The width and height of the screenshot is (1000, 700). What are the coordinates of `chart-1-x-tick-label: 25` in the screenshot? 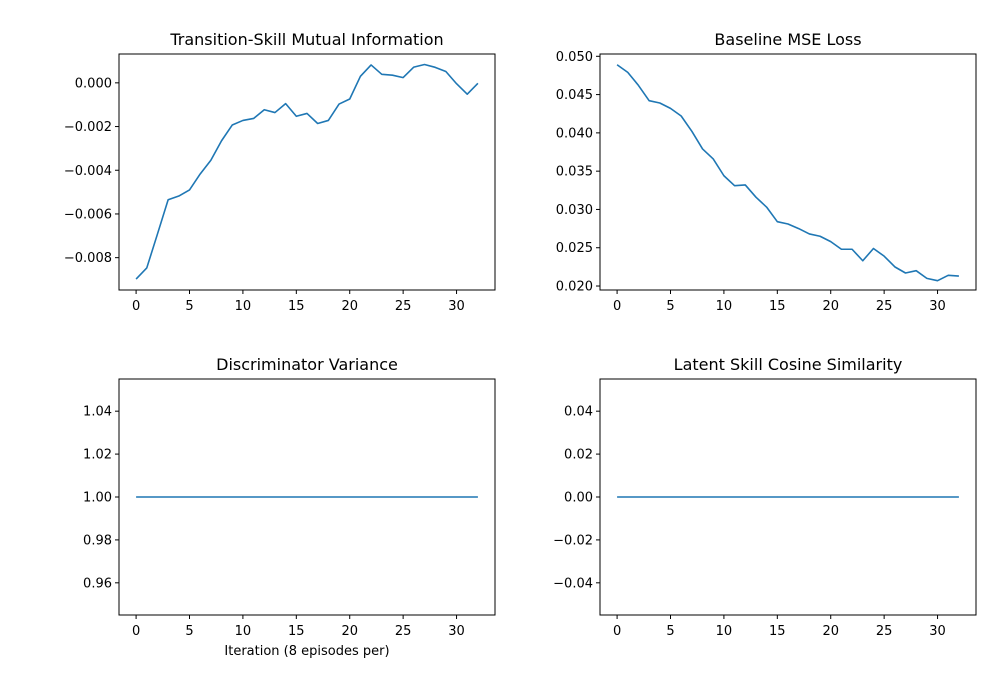 It's located at (403, 306).